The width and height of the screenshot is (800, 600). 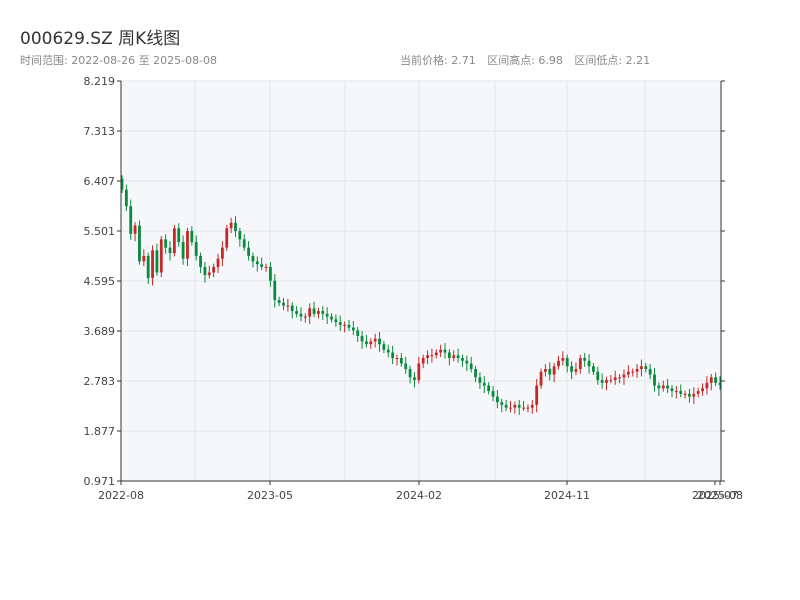 I want to click on y-tick-label: 6.407, so click(x=100, y=181).